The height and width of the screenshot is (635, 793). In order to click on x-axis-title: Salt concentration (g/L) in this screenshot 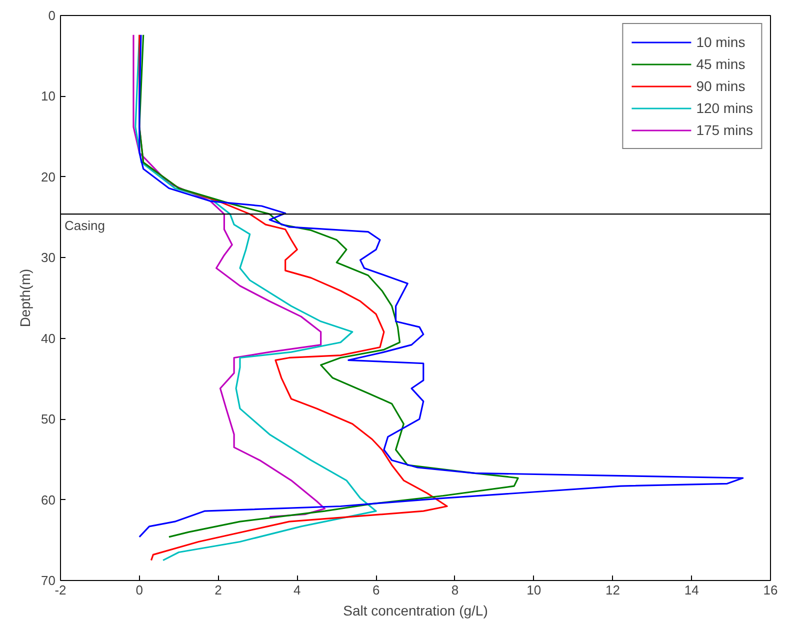, I will do `click(415, 610)`.